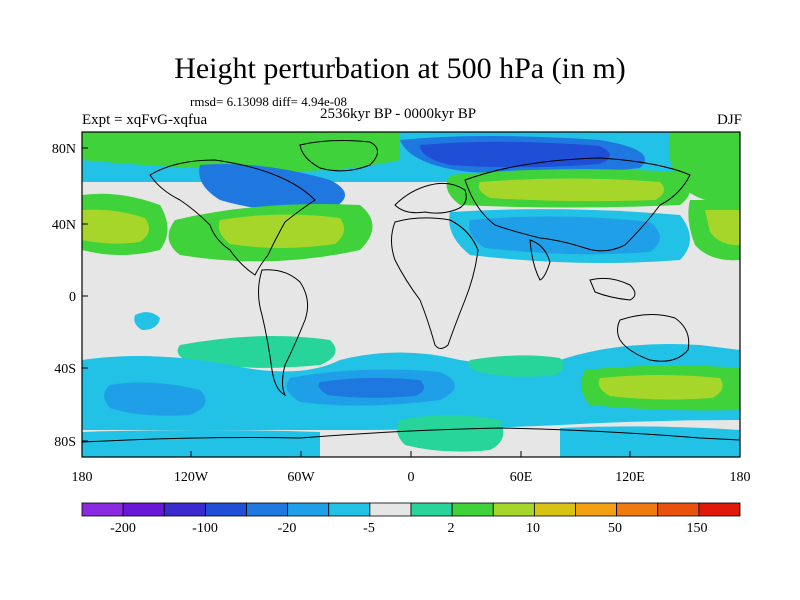 This screenshot has height=600, width=800. Describe the element at coordinates (256, 352) in the screenshot. I see `field-sh-green-band` at that location.